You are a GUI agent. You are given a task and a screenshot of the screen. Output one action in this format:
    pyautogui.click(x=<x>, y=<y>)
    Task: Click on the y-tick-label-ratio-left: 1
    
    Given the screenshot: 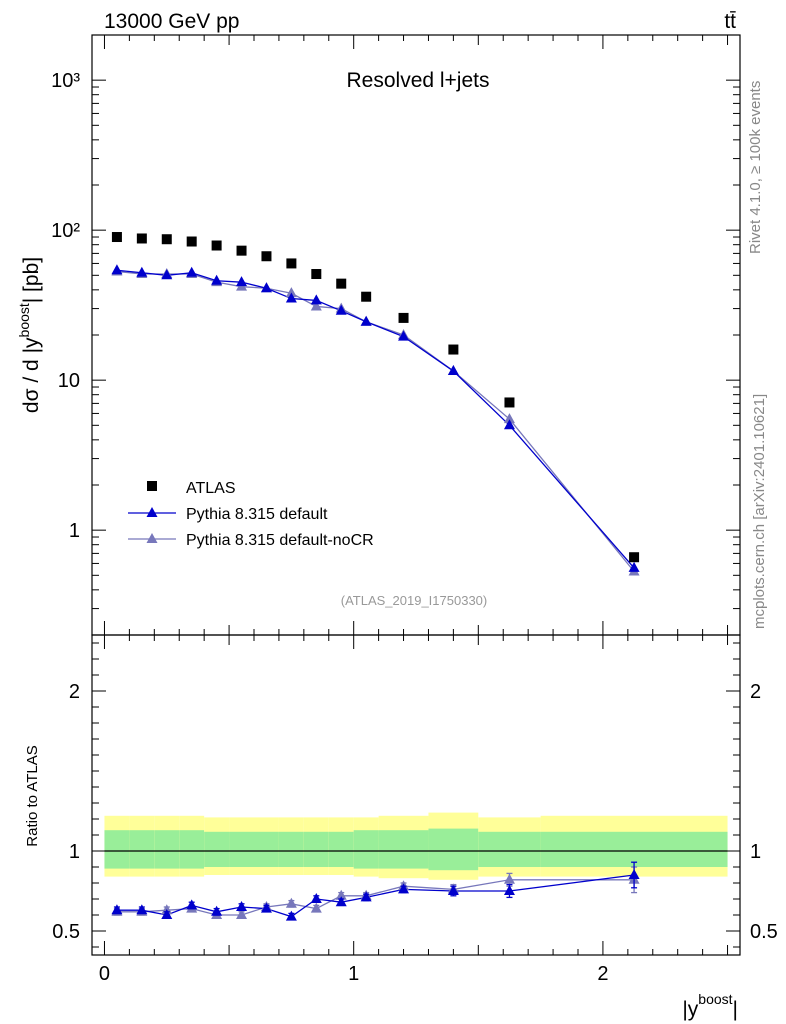 What is the action you would take?
    pyautogui.click(x=74, y=852)
    